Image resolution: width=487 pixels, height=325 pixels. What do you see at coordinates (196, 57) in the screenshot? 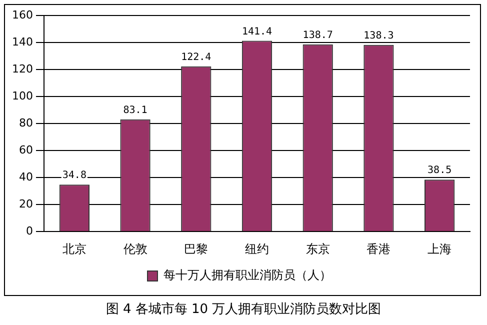
I see `data-label: 122.4` at bounding box center [196, 57].